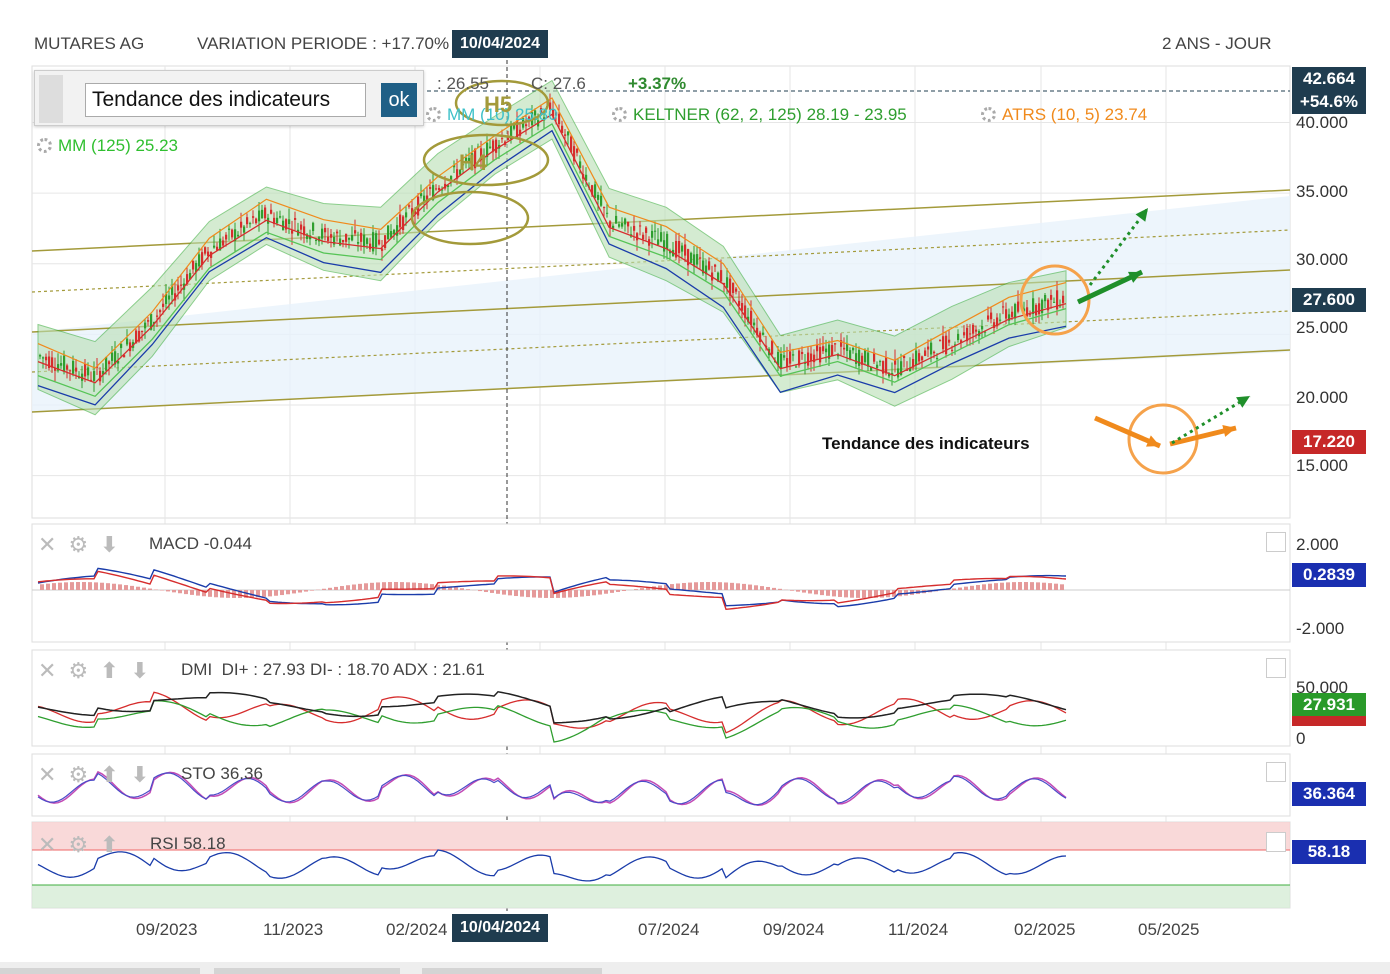 This screenshot has width=1390, height=974. I want to click on ok-button: ok, so click(399, 100).